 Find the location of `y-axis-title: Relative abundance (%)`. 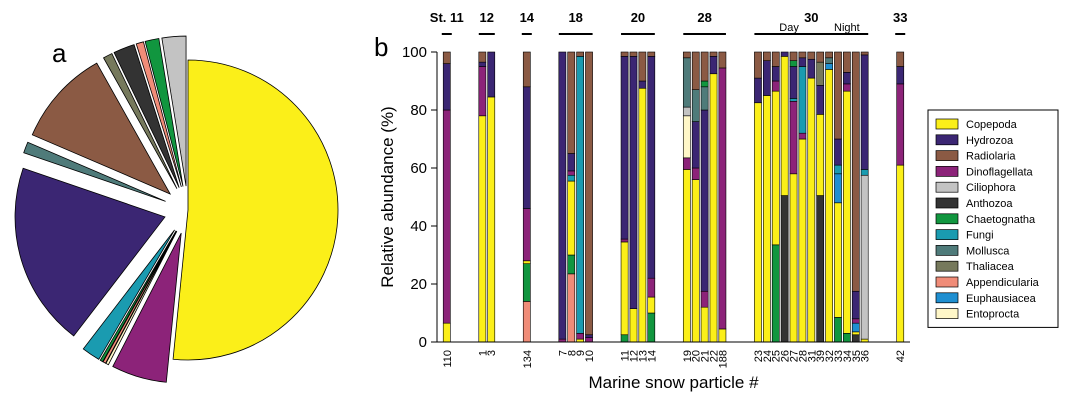

y-axis-title: Relative abundance (%) is located at coordinates (387, 196).